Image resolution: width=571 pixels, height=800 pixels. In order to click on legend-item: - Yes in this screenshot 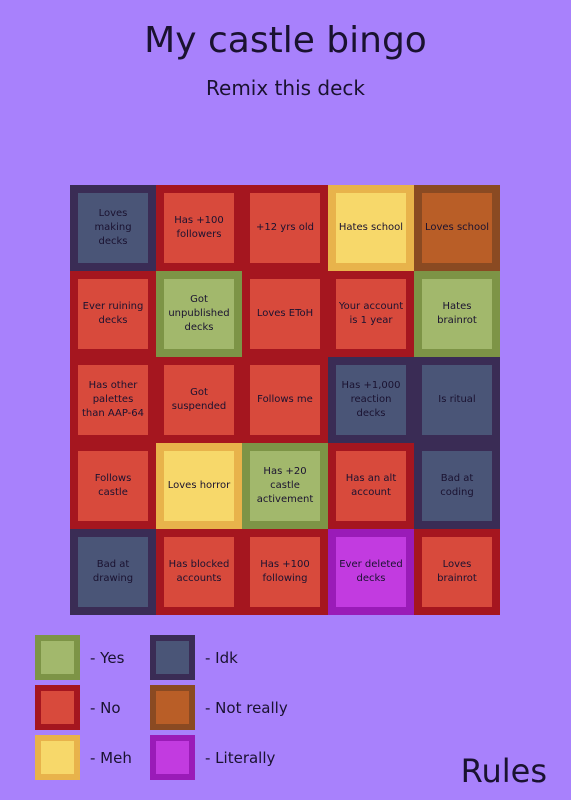, I will do `click(79, 657)`.